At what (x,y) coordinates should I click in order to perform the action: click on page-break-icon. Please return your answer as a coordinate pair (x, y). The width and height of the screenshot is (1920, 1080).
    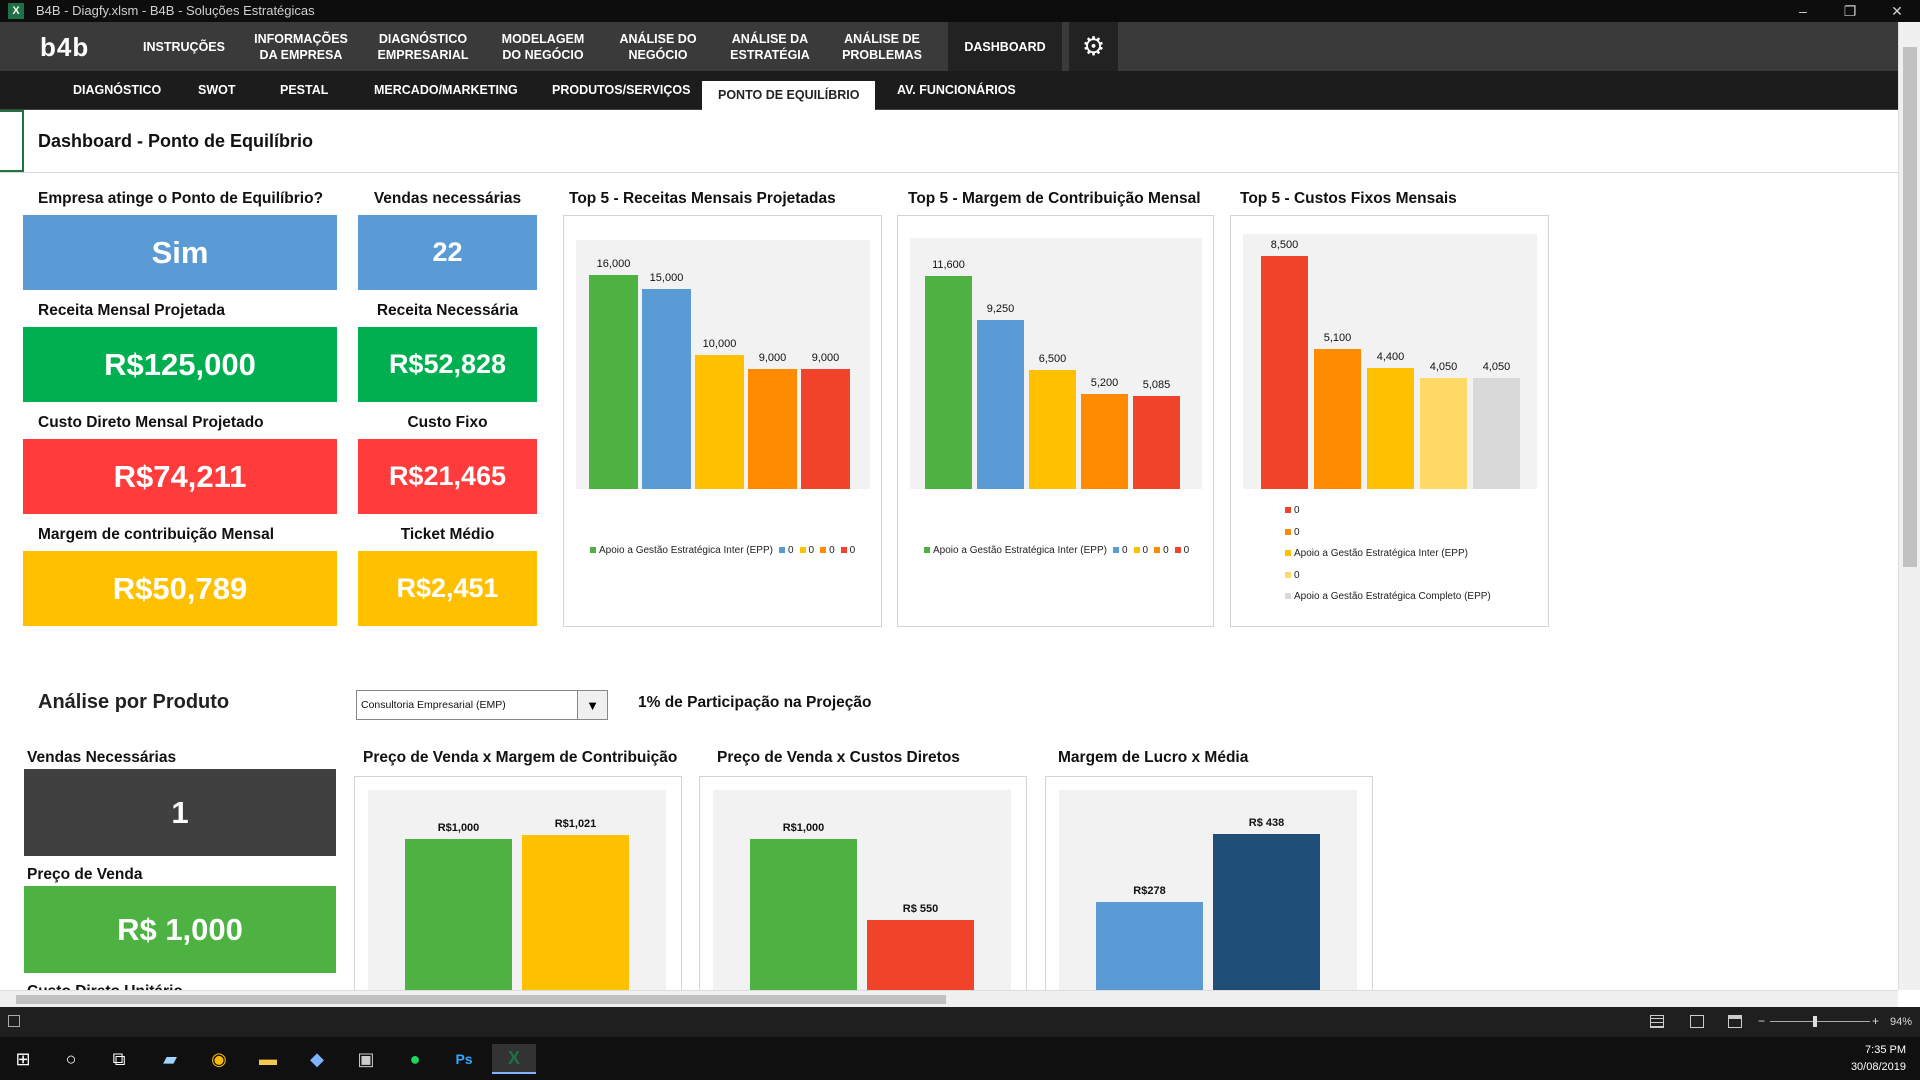
    Looking at the image, I should click on (1735, 1021).